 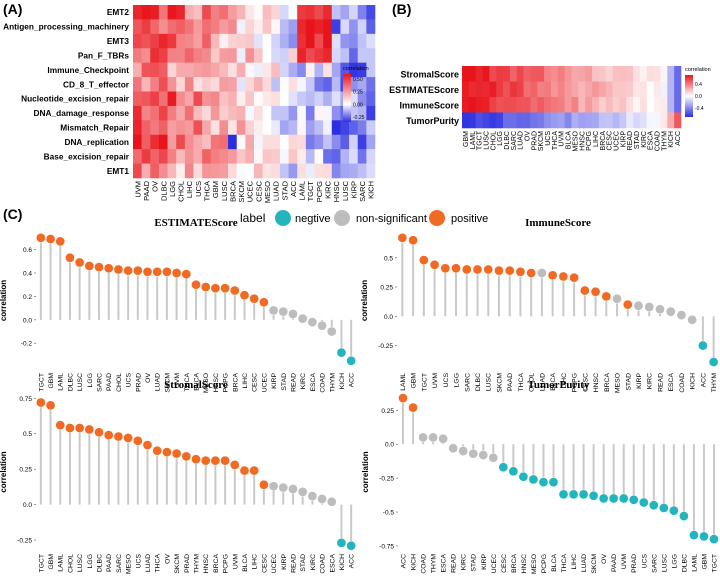 I want to click on stromal-xtick-label: UCEC, so click(x=274, y=563).